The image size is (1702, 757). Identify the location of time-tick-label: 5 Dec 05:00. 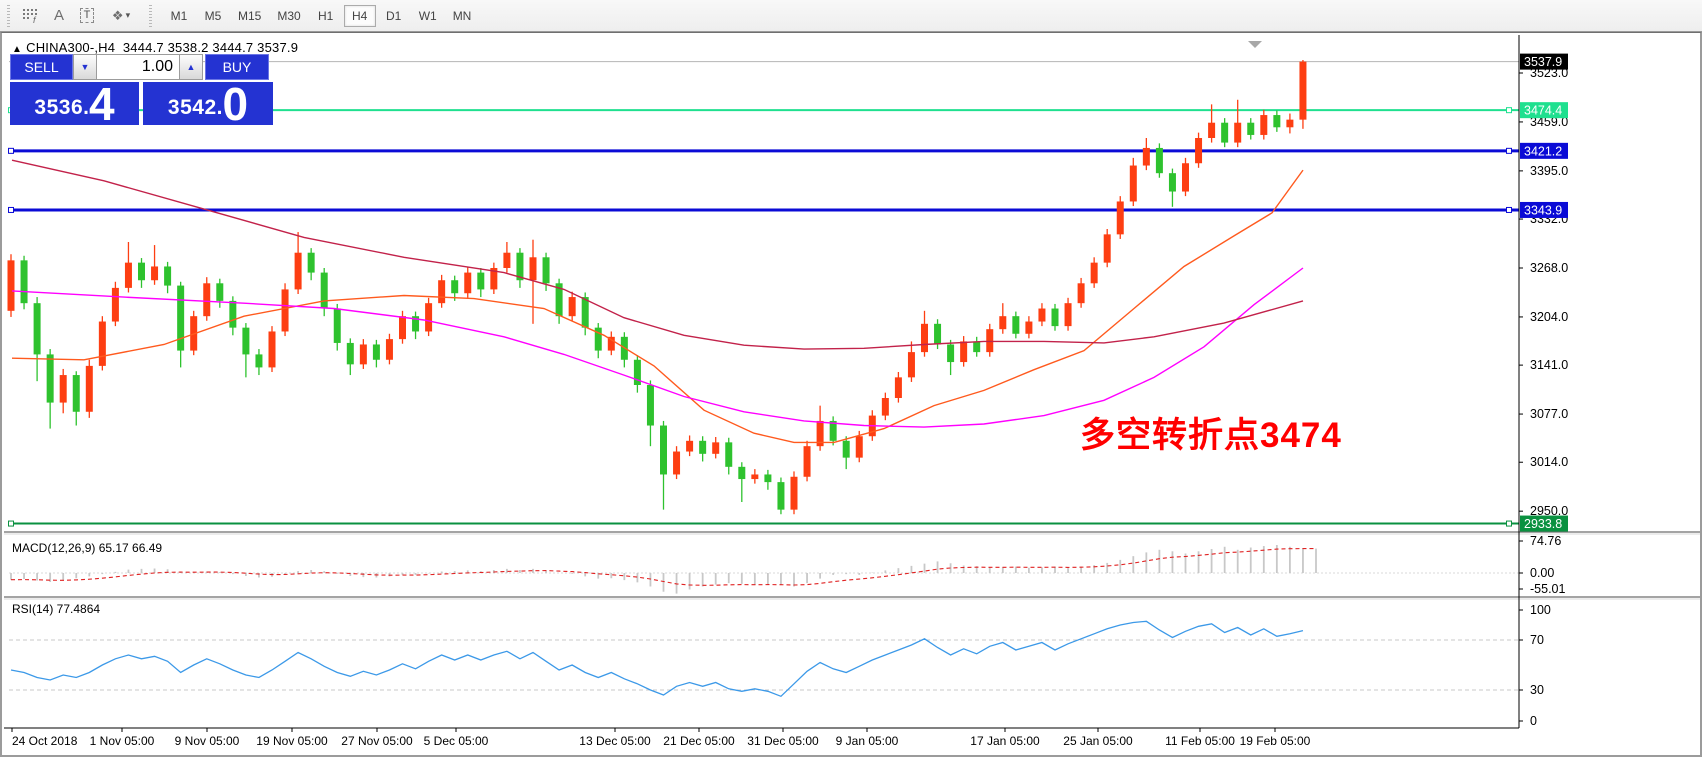
(456, 741).